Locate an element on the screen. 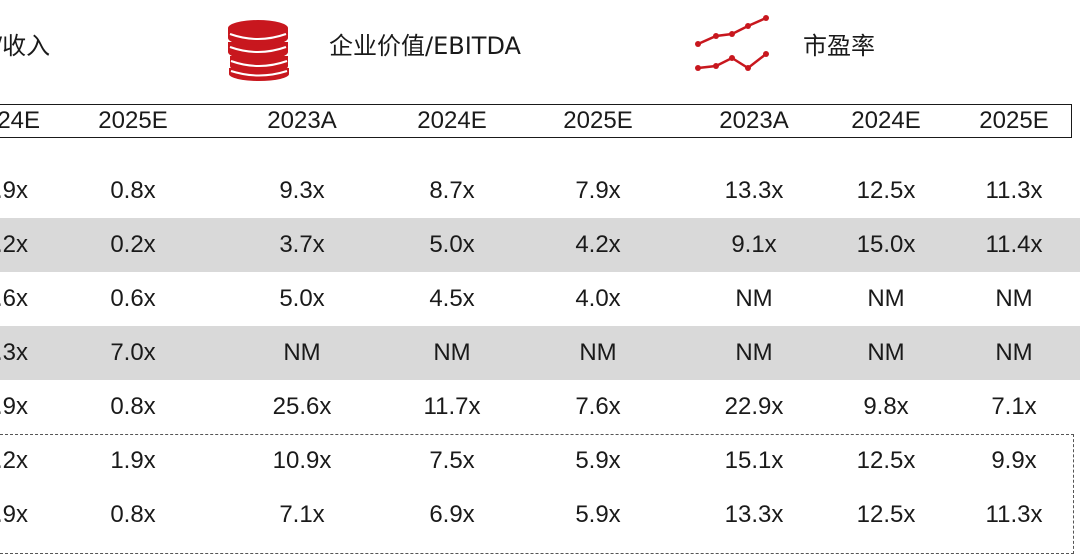 Image resolution: width=1080 pixels, height=554 pixels. table-cell: 9.1x is located at coordinates (754, 244).